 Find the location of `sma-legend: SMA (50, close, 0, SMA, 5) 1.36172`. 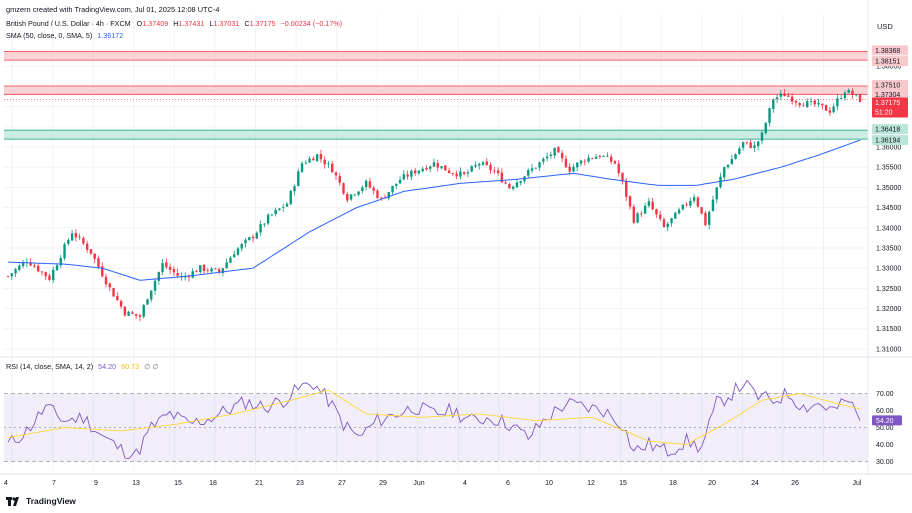

sma-legend: SMA (50, close, 0, SMA, 5) 1.36172 is located at coordinates (64, 35).